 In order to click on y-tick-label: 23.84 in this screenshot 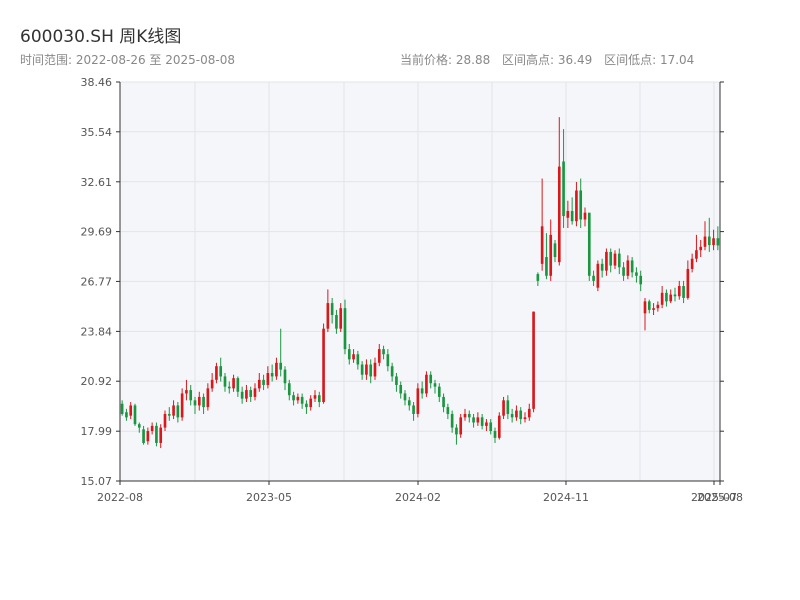, I will do `click(97, 331)`.